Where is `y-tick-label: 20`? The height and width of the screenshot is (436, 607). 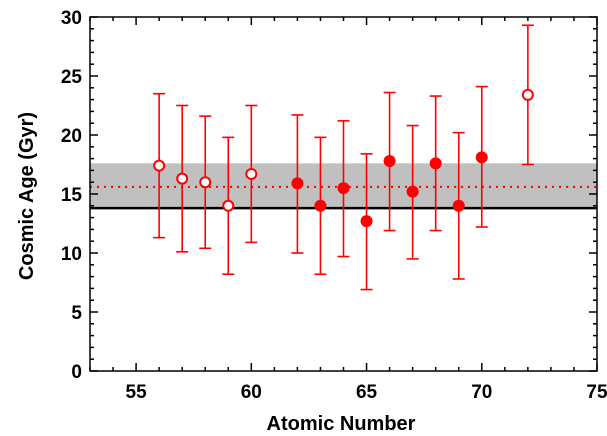
y-tick-label: 20 is located at coordinates (71, 136).